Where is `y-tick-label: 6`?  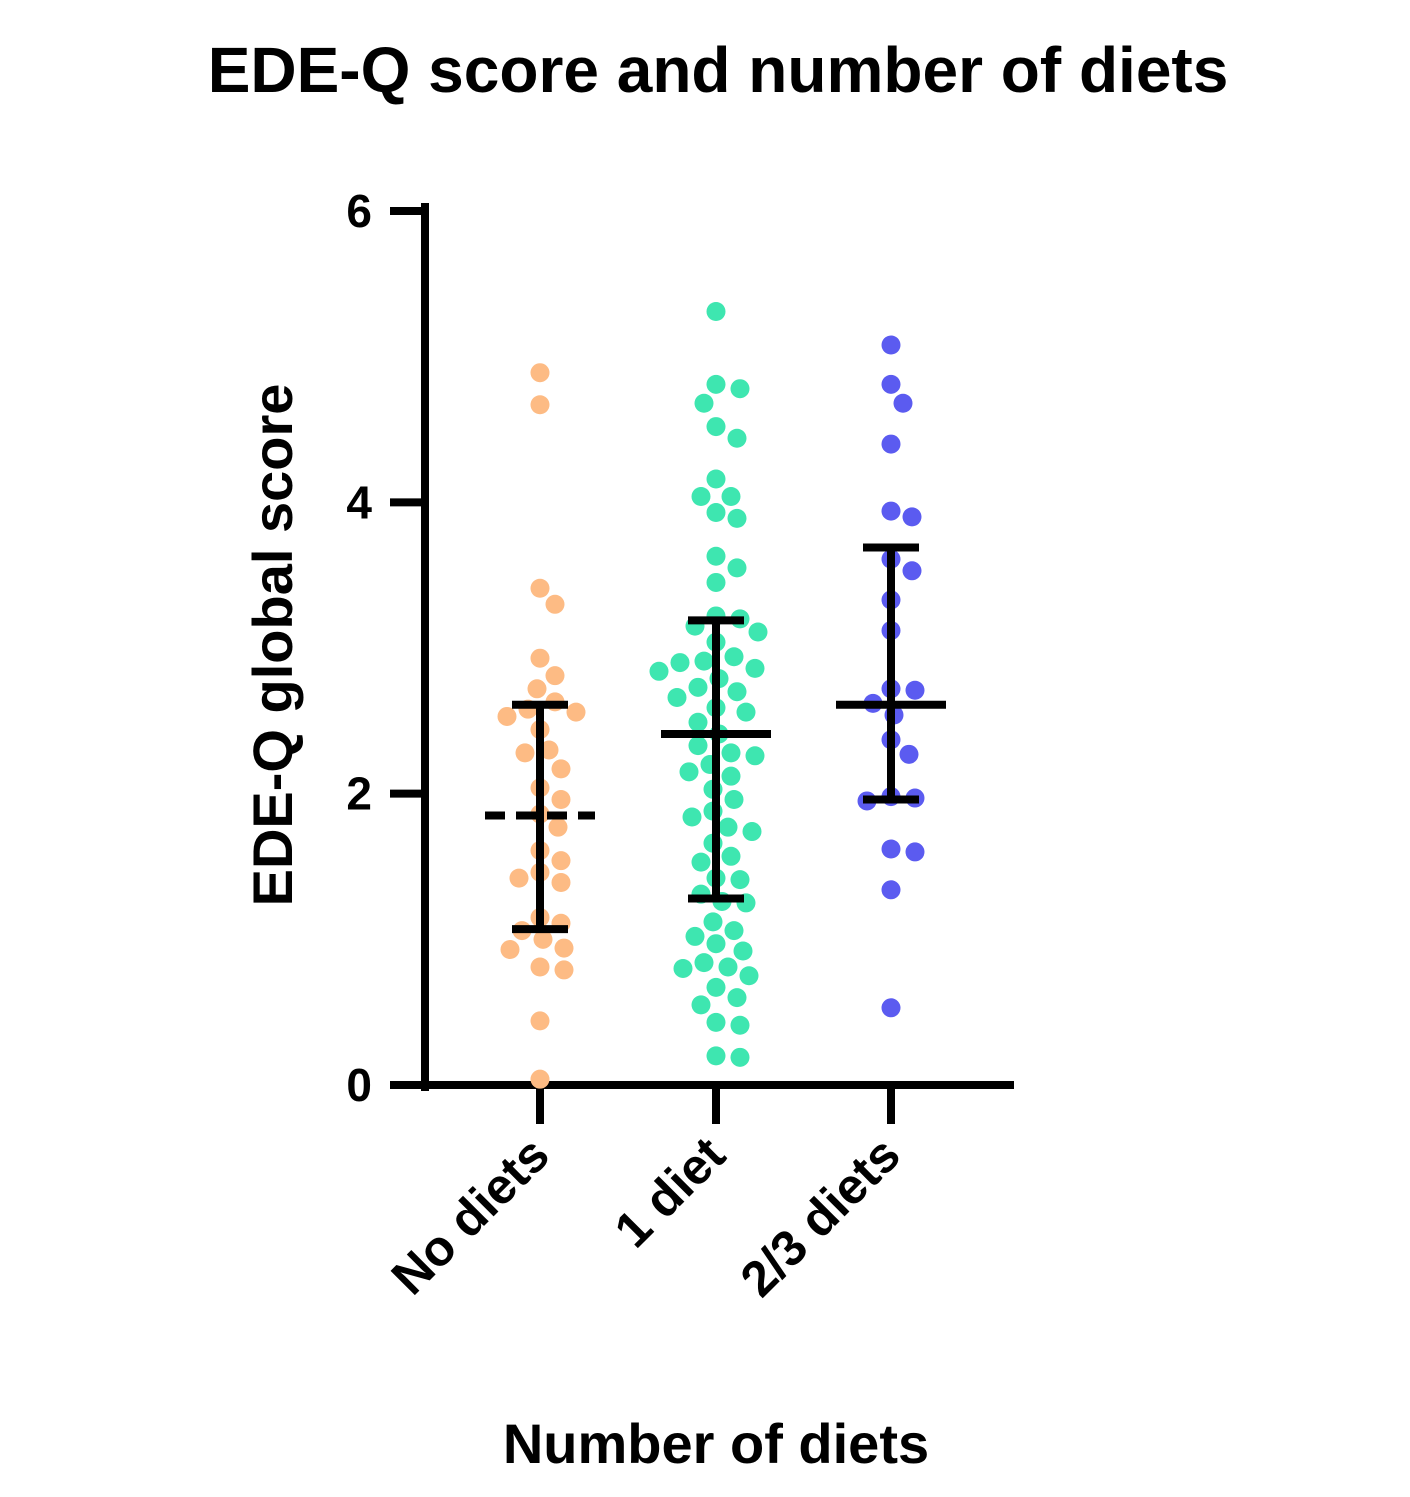
y-tick-label: 6 is located at coordinates (359, 211).